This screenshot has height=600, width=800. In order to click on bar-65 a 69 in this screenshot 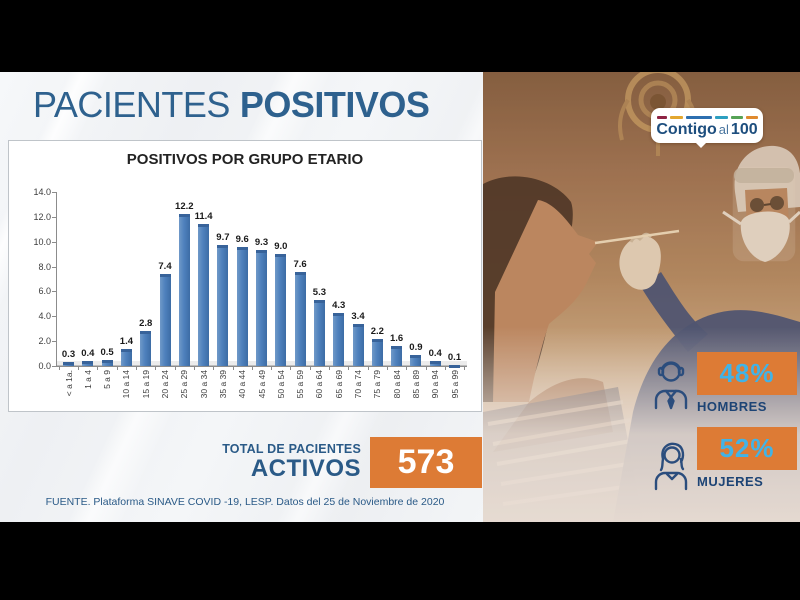, I will do `click(339, 339)`.